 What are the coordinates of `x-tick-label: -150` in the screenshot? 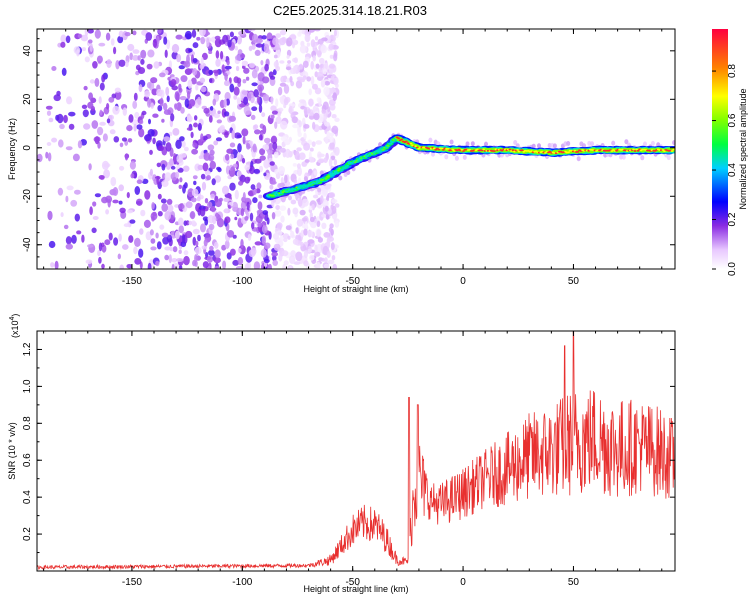 It's located at (132, 582).